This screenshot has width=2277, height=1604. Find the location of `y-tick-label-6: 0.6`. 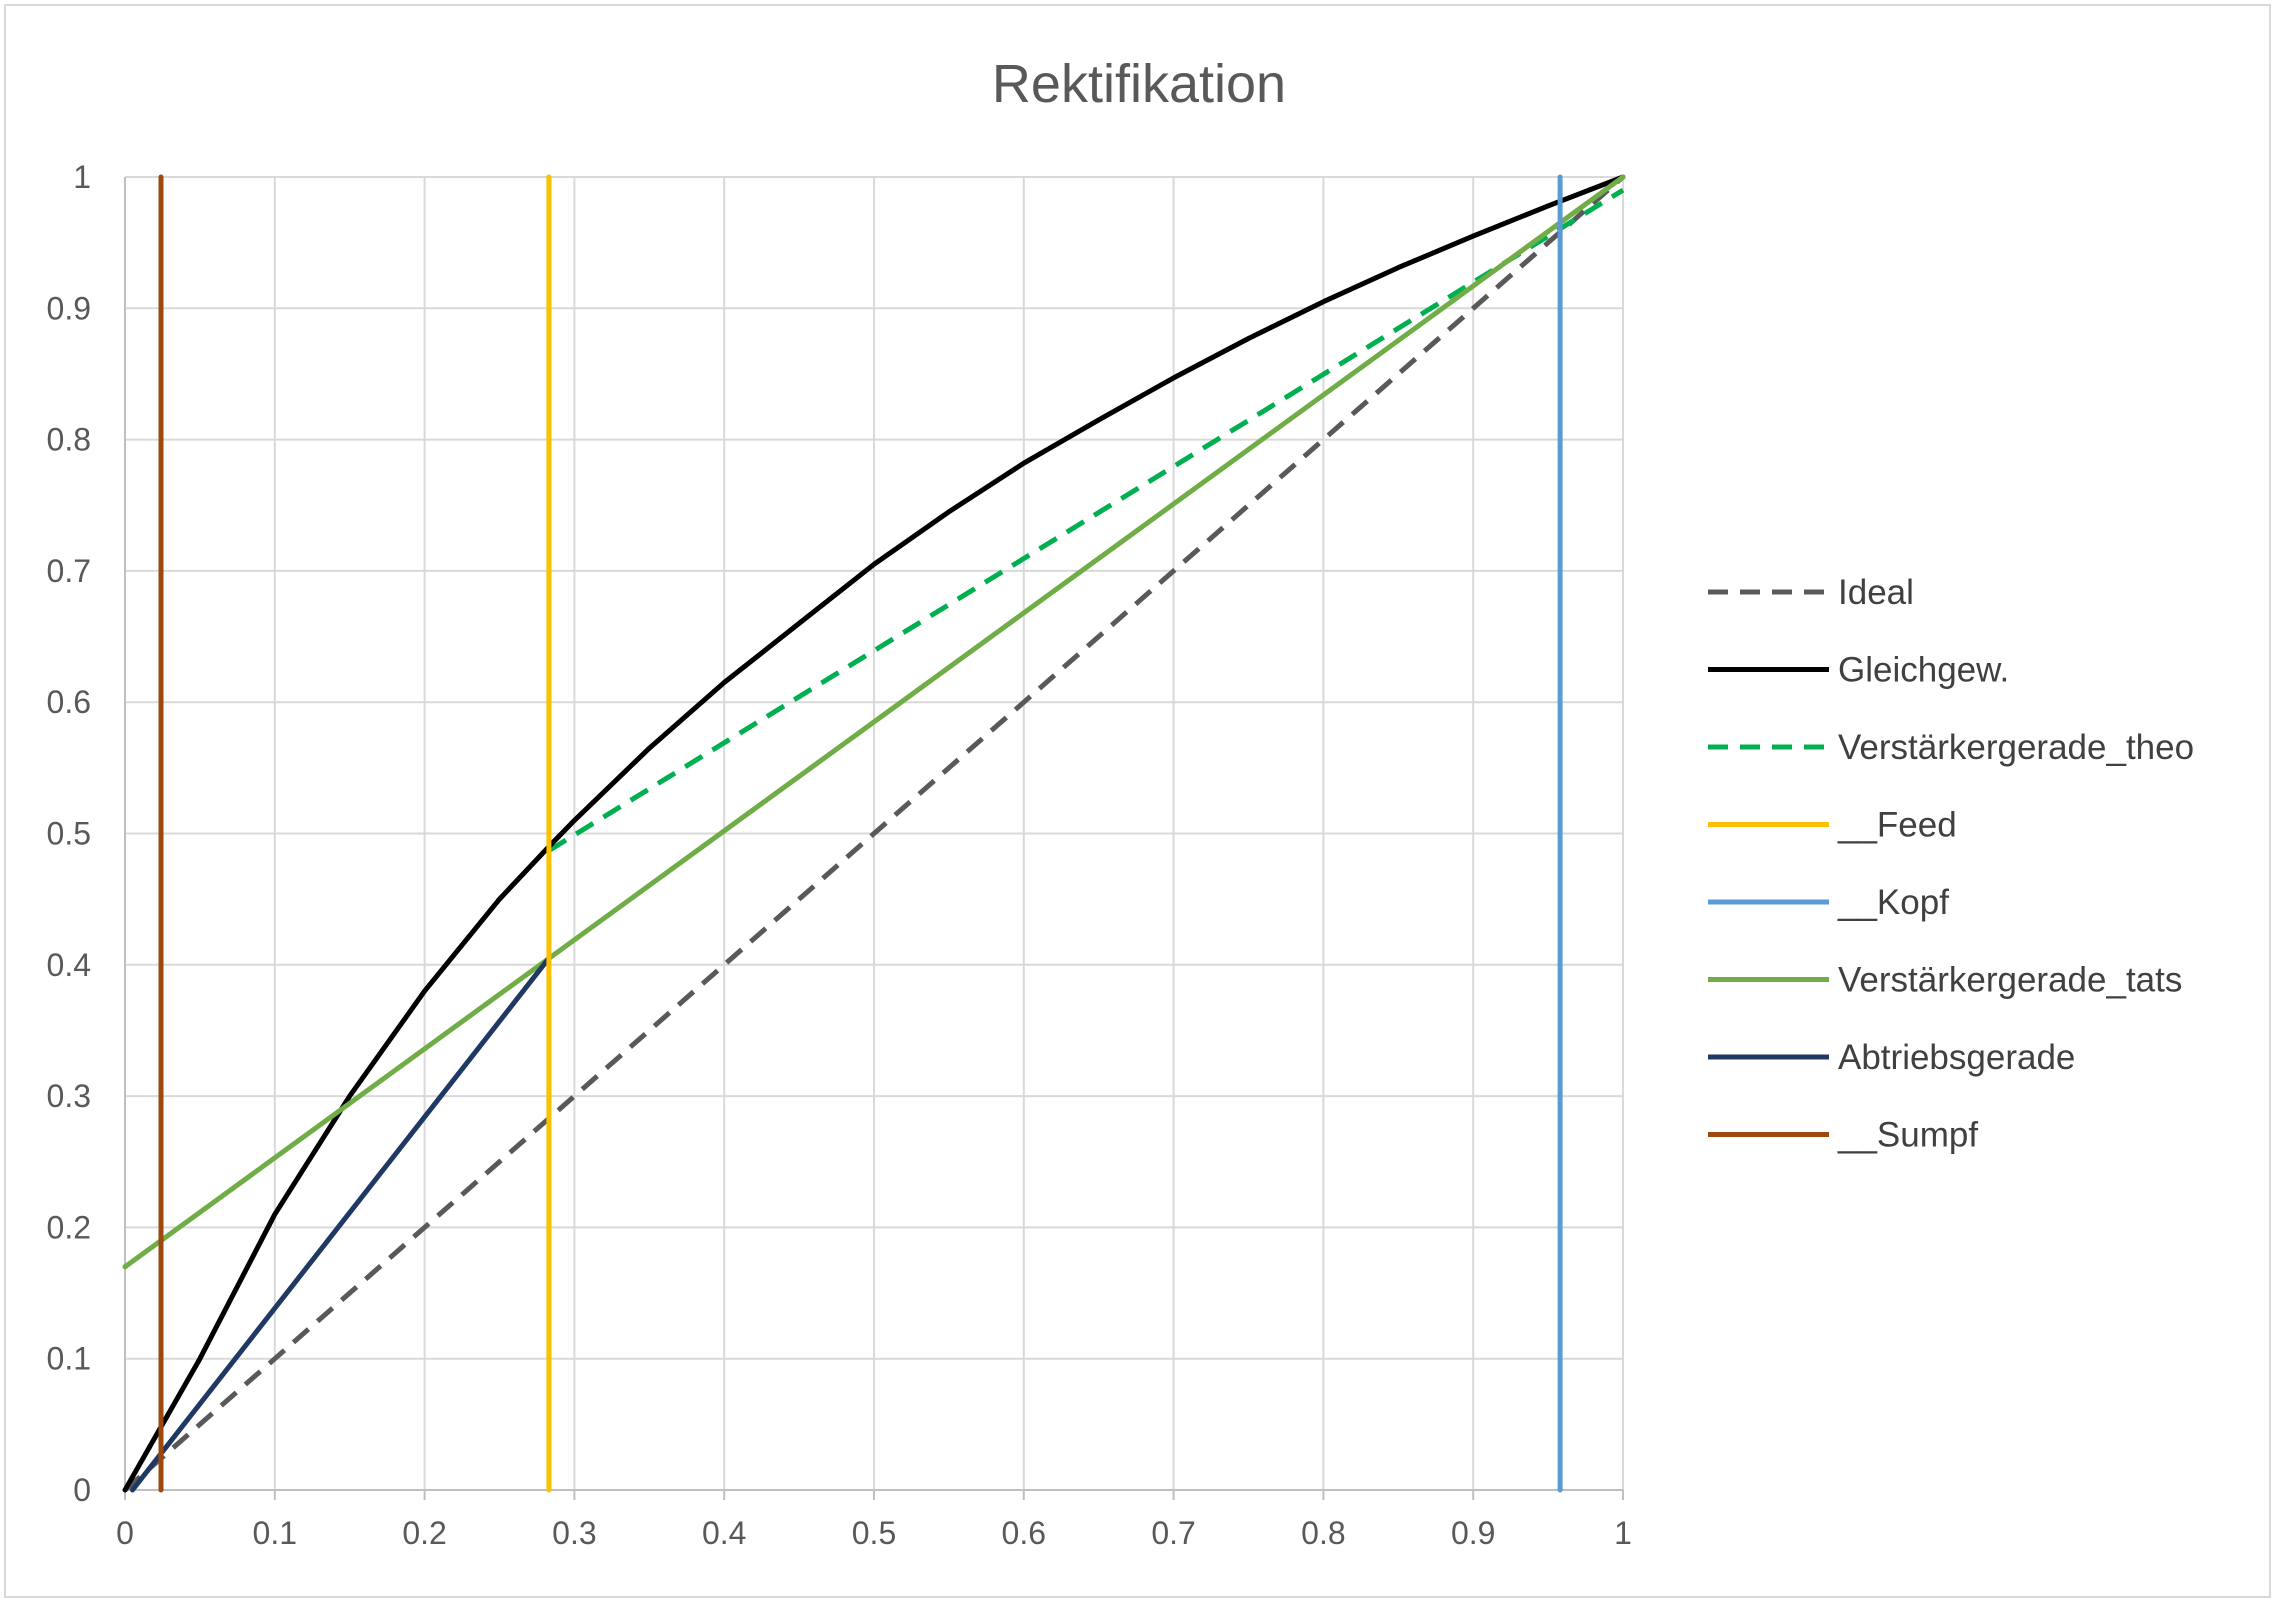

y-tick-label-6: 0.6 is located at coordinates (69, 702).